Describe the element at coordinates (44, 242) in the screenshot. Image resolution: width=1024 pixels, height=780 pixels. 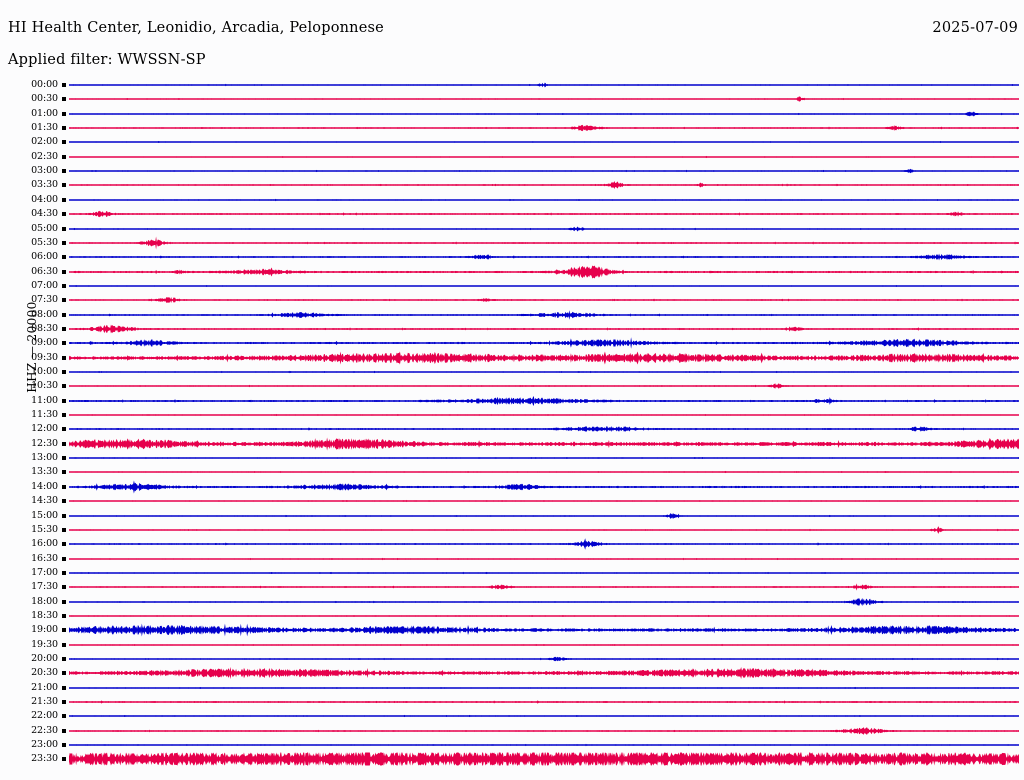
I see `trace-row-time-label: 05:30` at that location.